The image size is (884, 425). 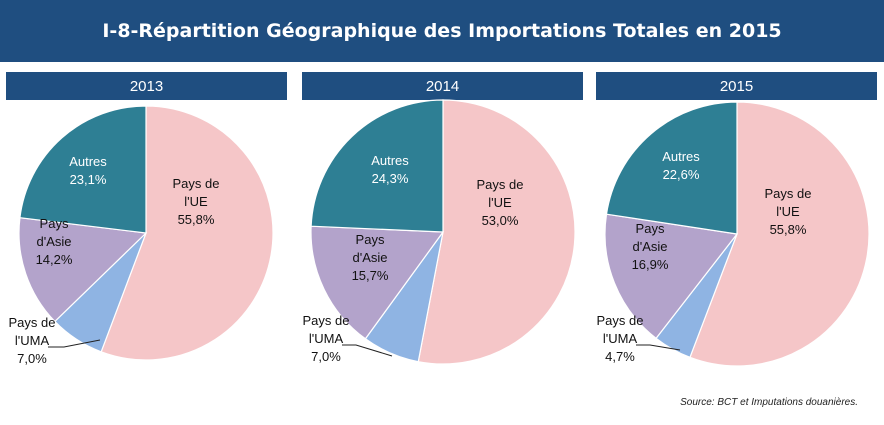 I want to click on slice-label-2015-3: Autres 22,6%, so click(x=681, y=165).